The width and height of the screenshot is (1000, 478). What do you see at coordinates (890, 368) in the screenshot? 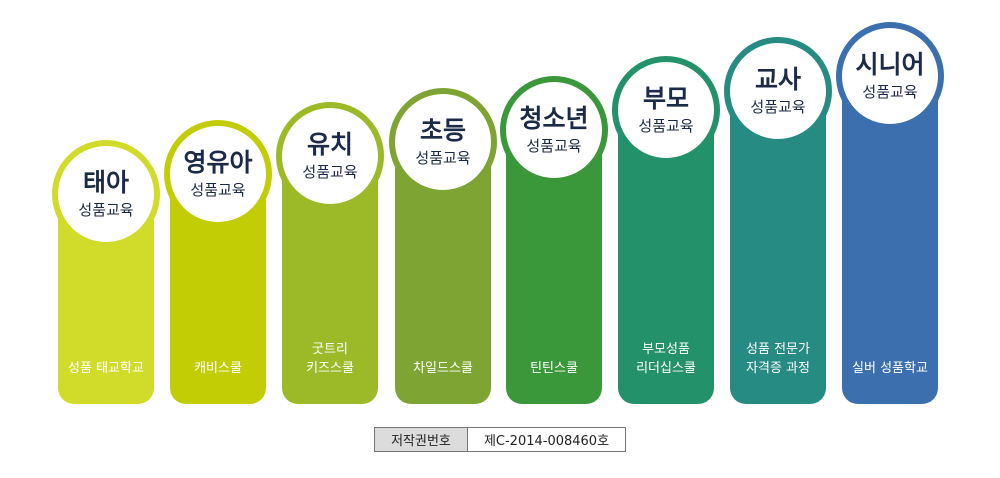
I see `program-label: 실버 성품학교` at bounding box center [890, 368].